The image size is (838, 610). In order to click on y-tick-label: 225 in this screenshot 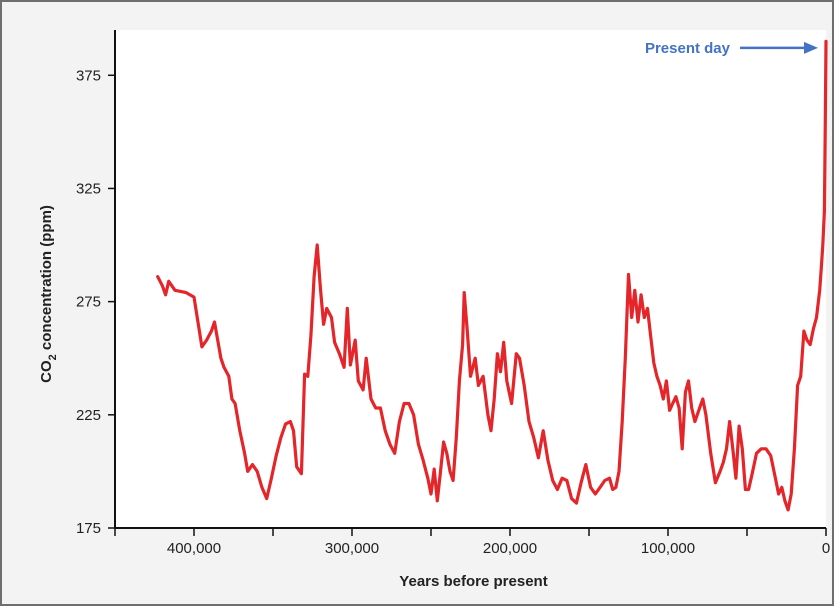, I will do `click(88, 415)`.